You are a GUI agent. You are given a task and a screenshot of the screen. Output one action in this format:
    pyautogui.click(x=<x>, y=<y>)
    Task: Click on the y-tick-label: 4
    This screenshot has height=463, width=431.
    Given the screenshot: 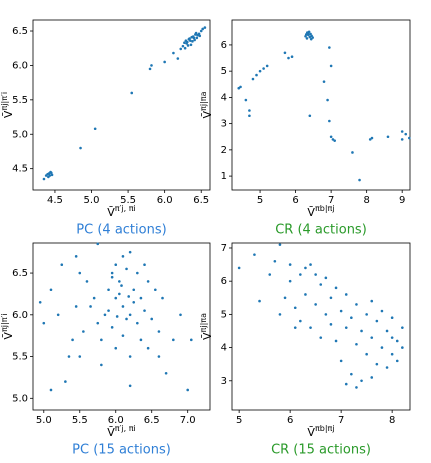 What is the action you would take?
    pyautogui.click(x=224, y=348)
    